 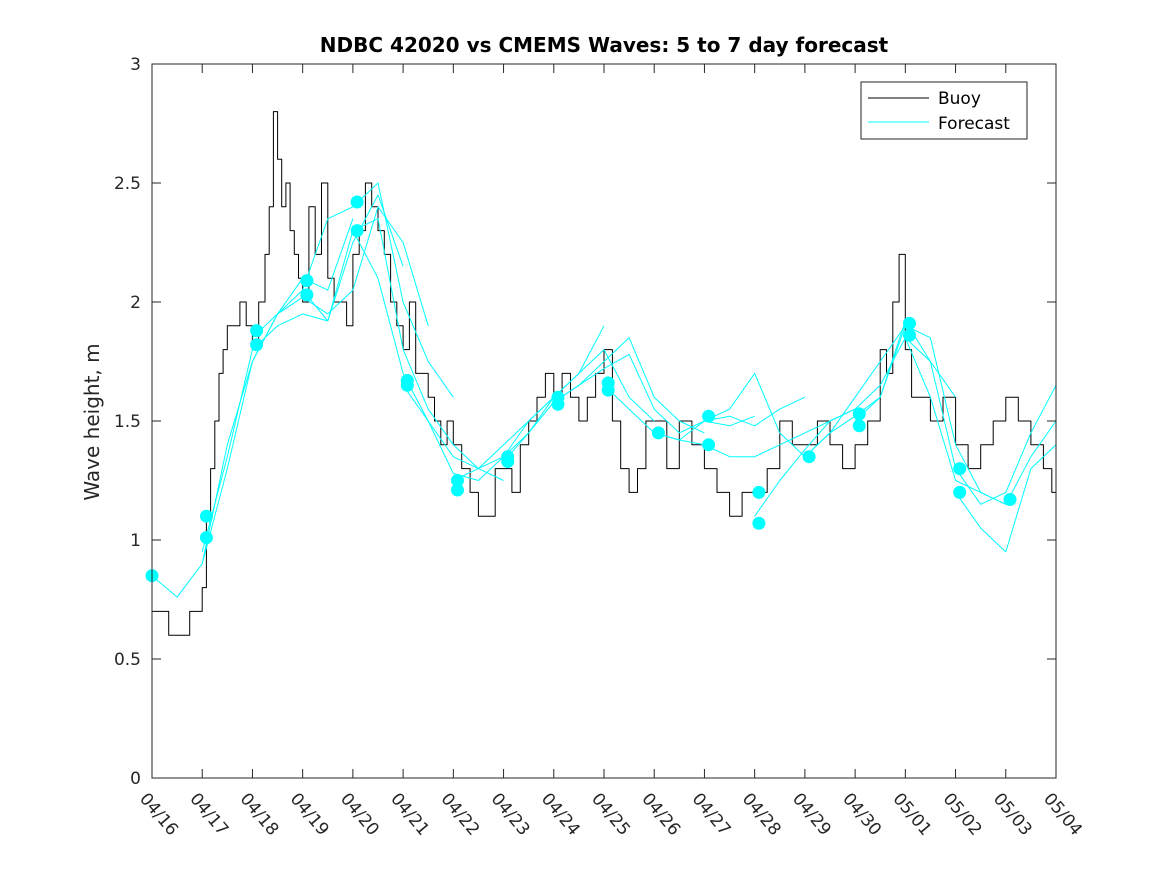 What do you see at coordinates (959, 99) in the screenshot?
I see `legend-buoy-label: Buoy` at bounding box center [959, 99].